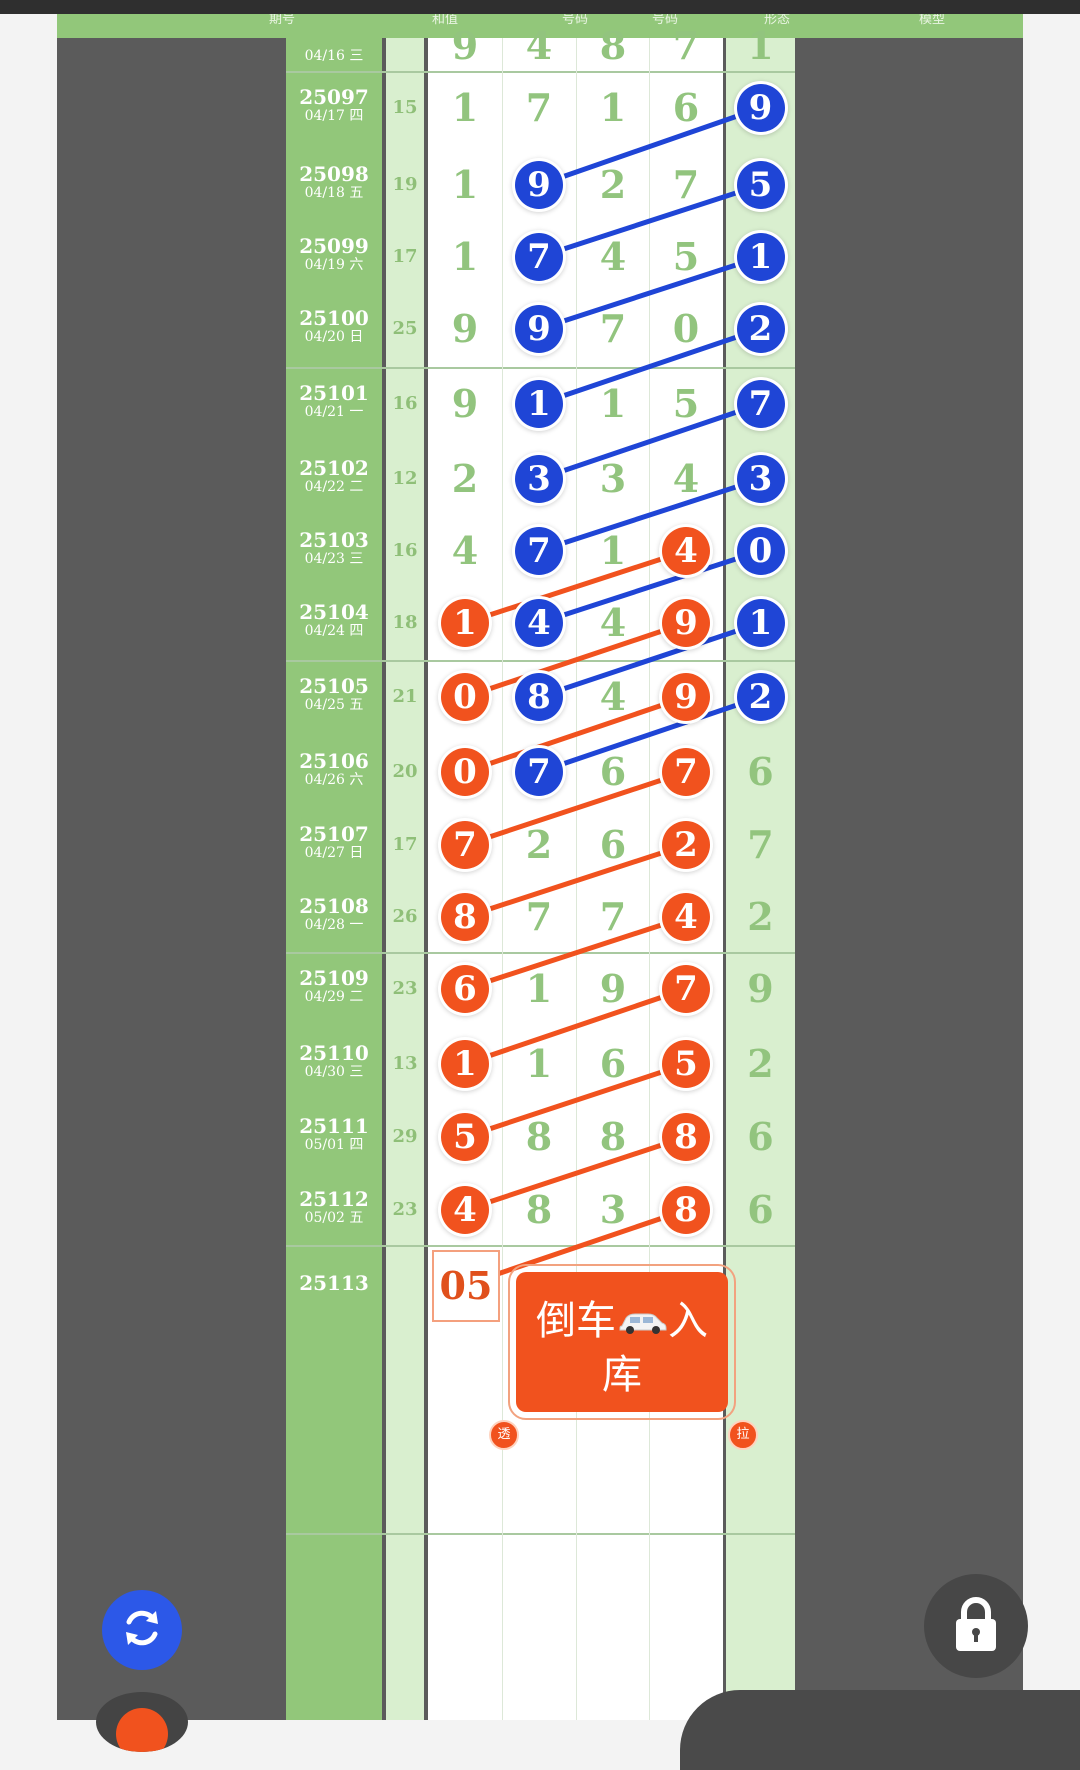 Image resolution: width=1080 pixels, height=1770 pixels. I want to click on forecast-input: 05, so click(466, 1286).